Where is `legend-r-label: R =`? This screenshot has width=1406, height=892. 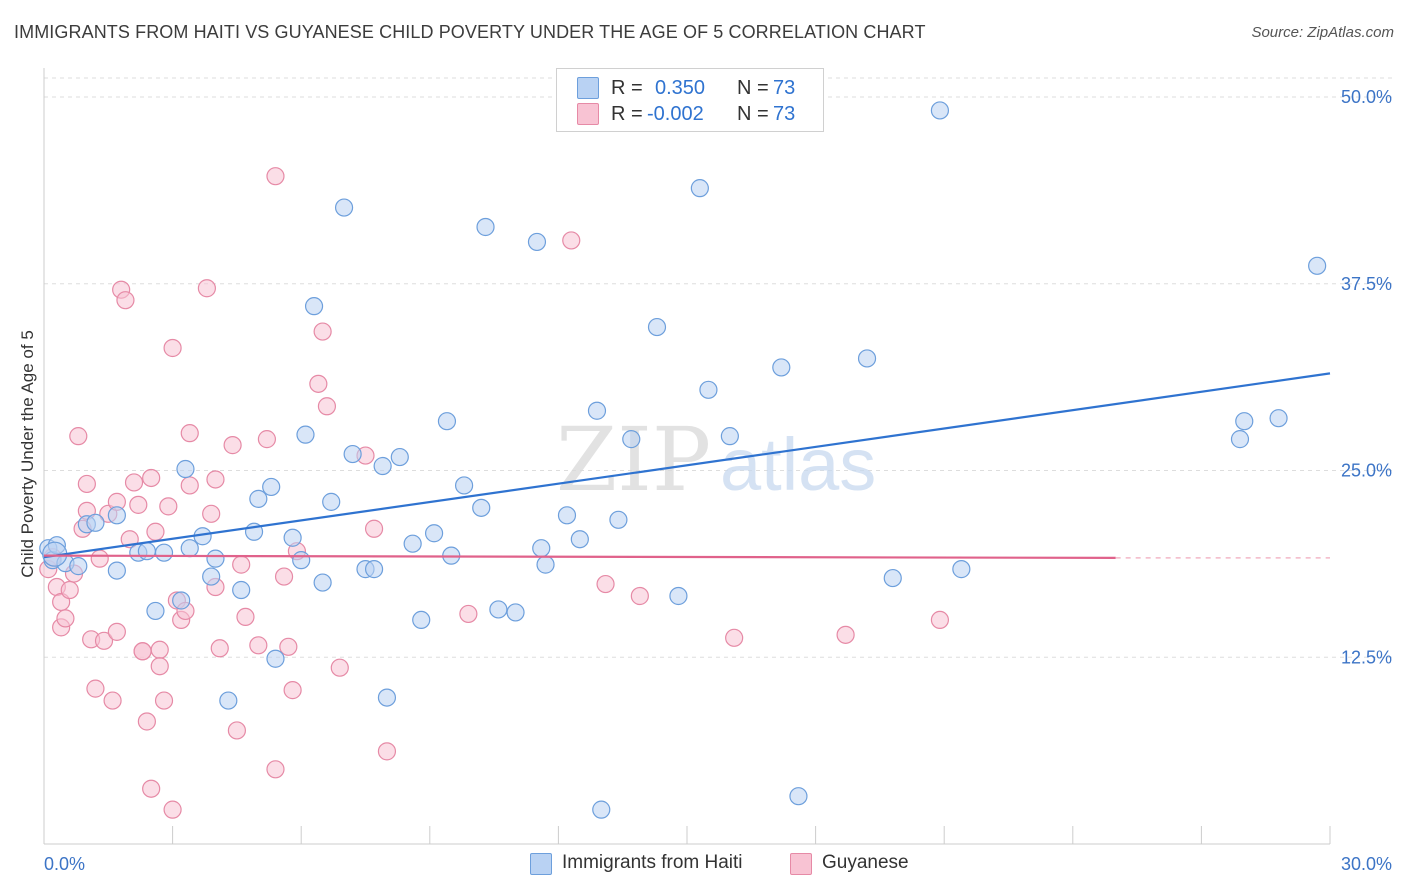
legend-r-label: R = is located at coordinates (627, 88).